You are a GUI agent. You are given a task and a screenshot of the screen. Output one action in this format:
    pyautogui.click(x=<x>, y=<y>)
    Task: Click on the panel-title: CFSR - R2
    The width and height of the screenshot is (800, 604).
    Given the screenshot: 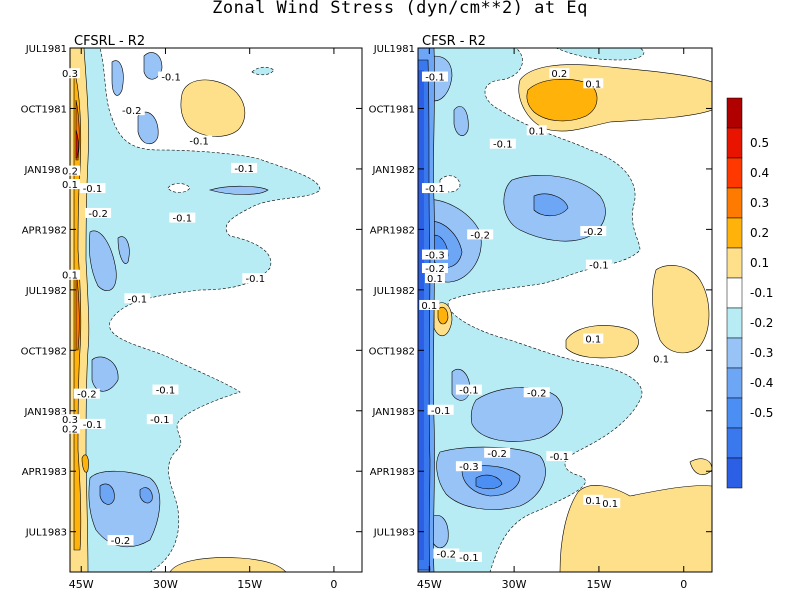 What is the action you would take?
    pyautogui.click(x=454, y=41)
    